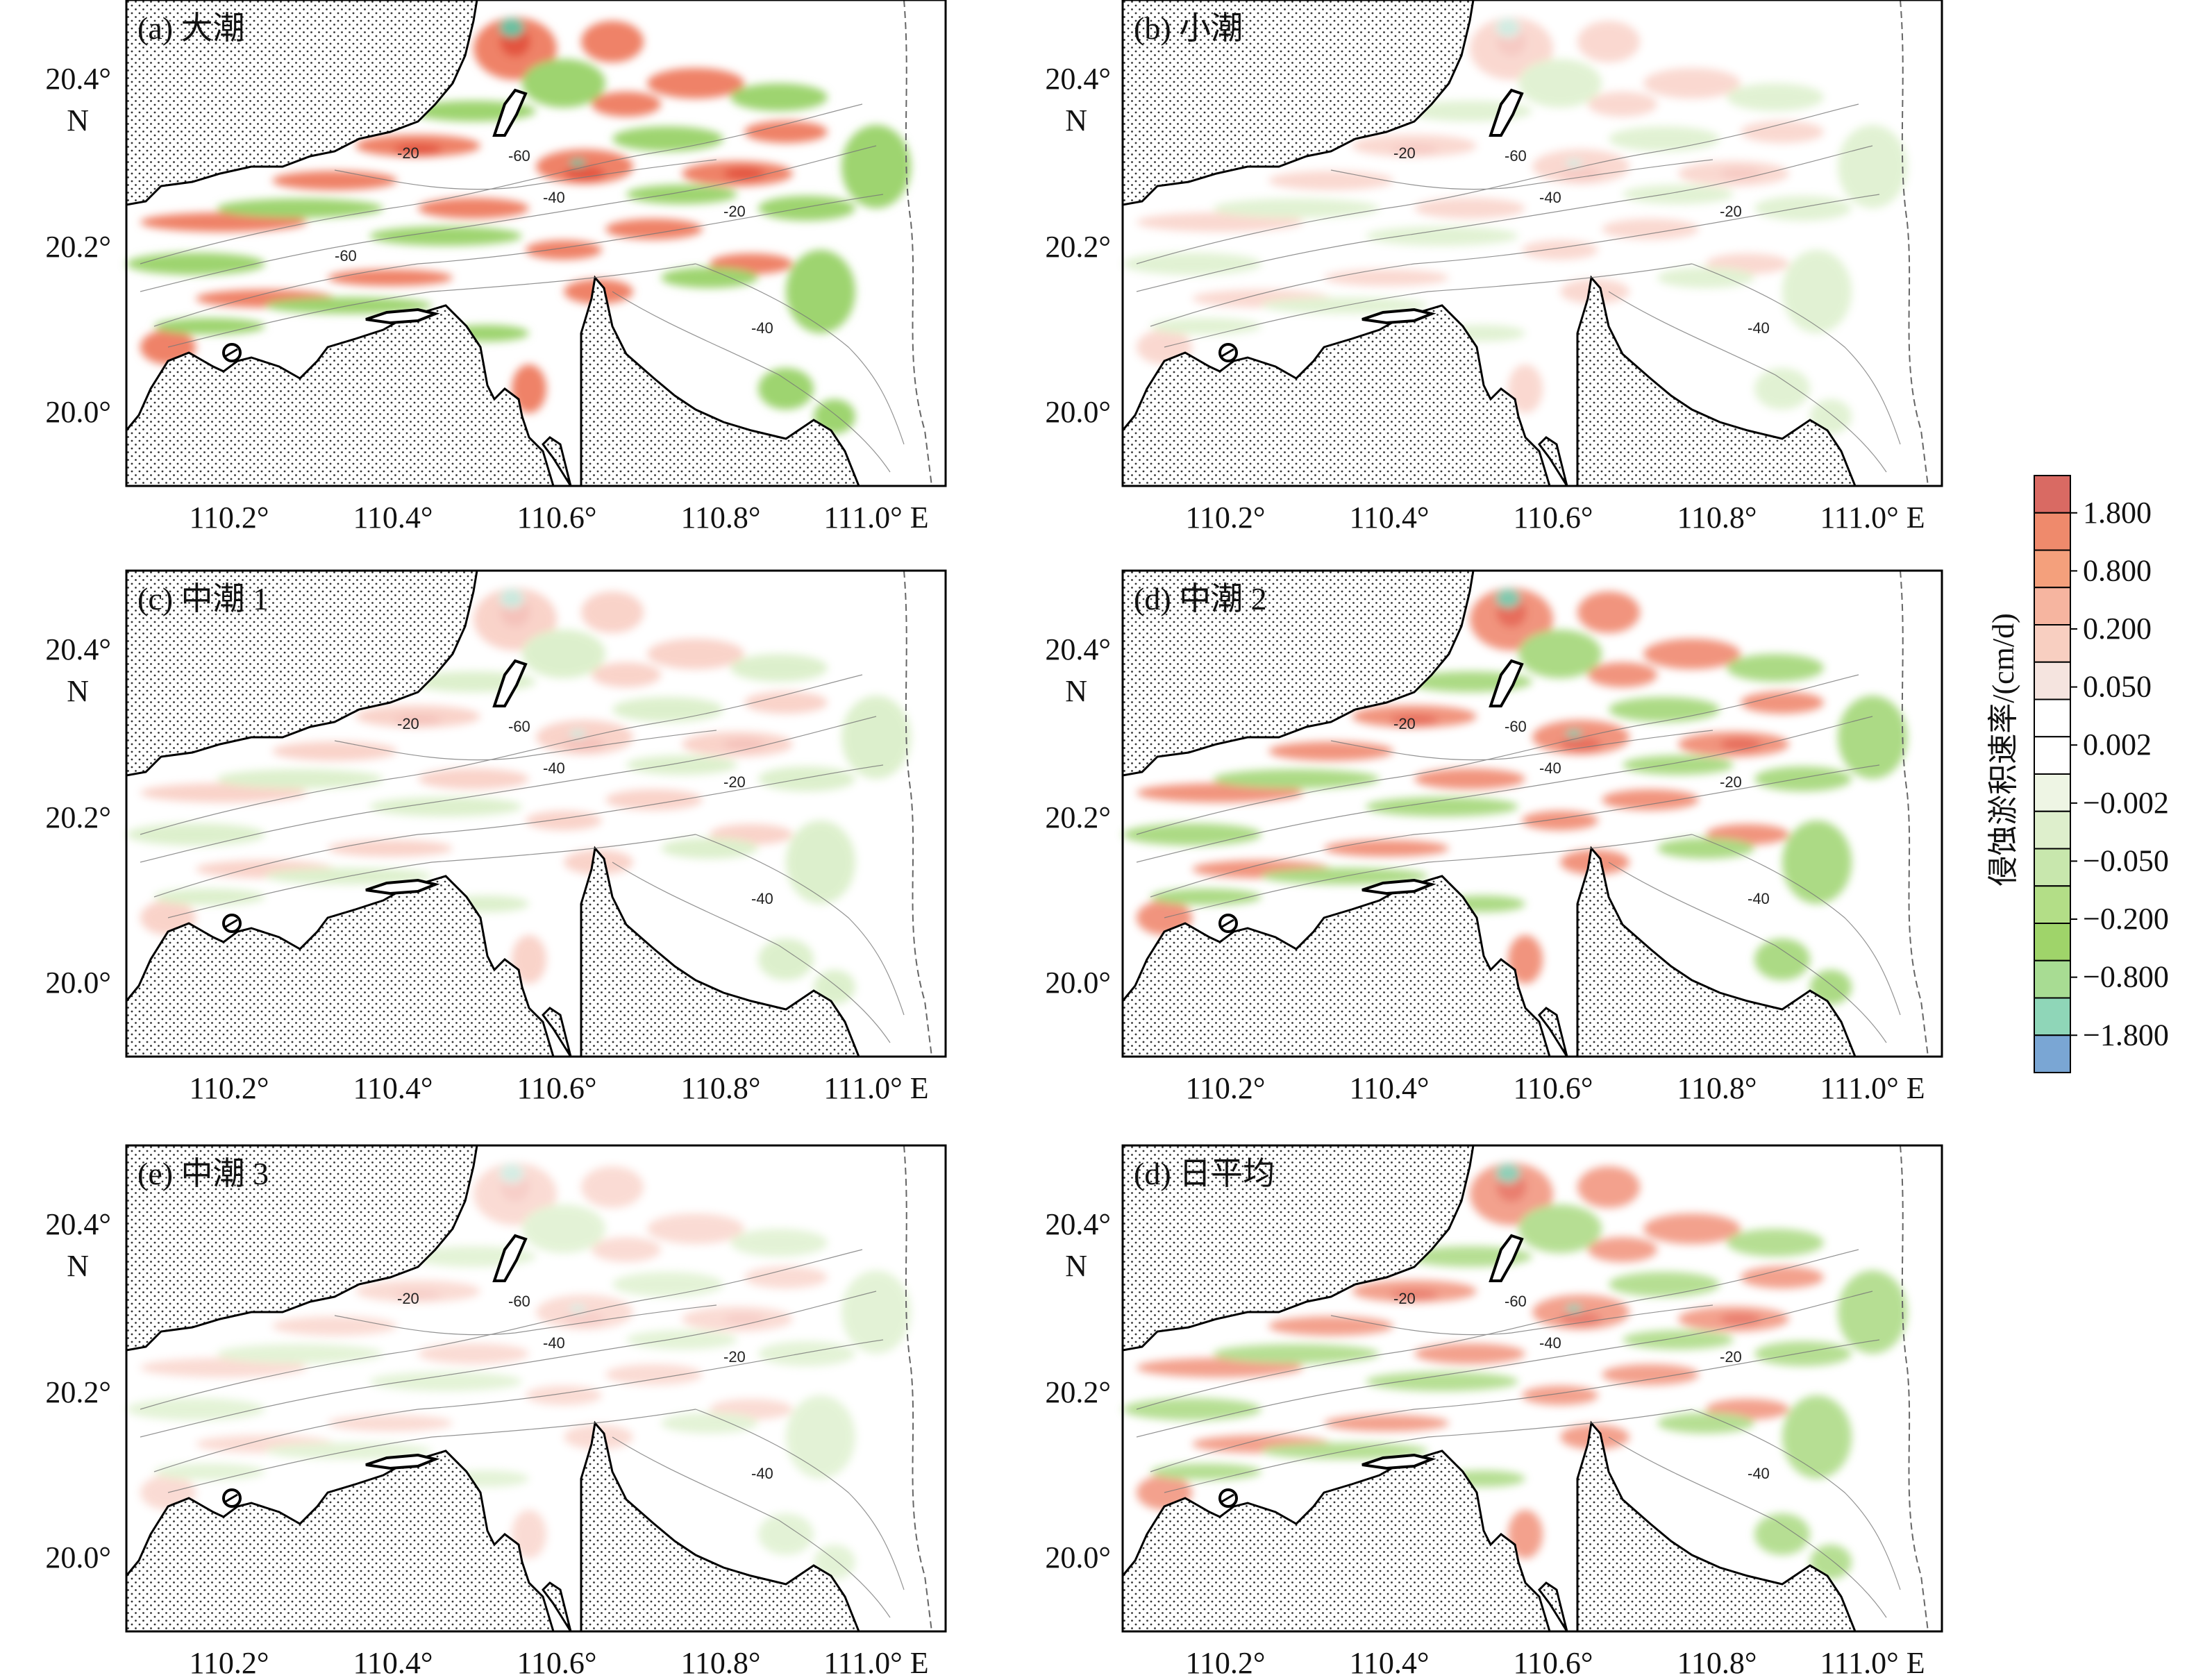 The height and width of the screenshot is (1680, 2187). I want to click on panel-title: (d) 中潮 2, so click(1200, 598).